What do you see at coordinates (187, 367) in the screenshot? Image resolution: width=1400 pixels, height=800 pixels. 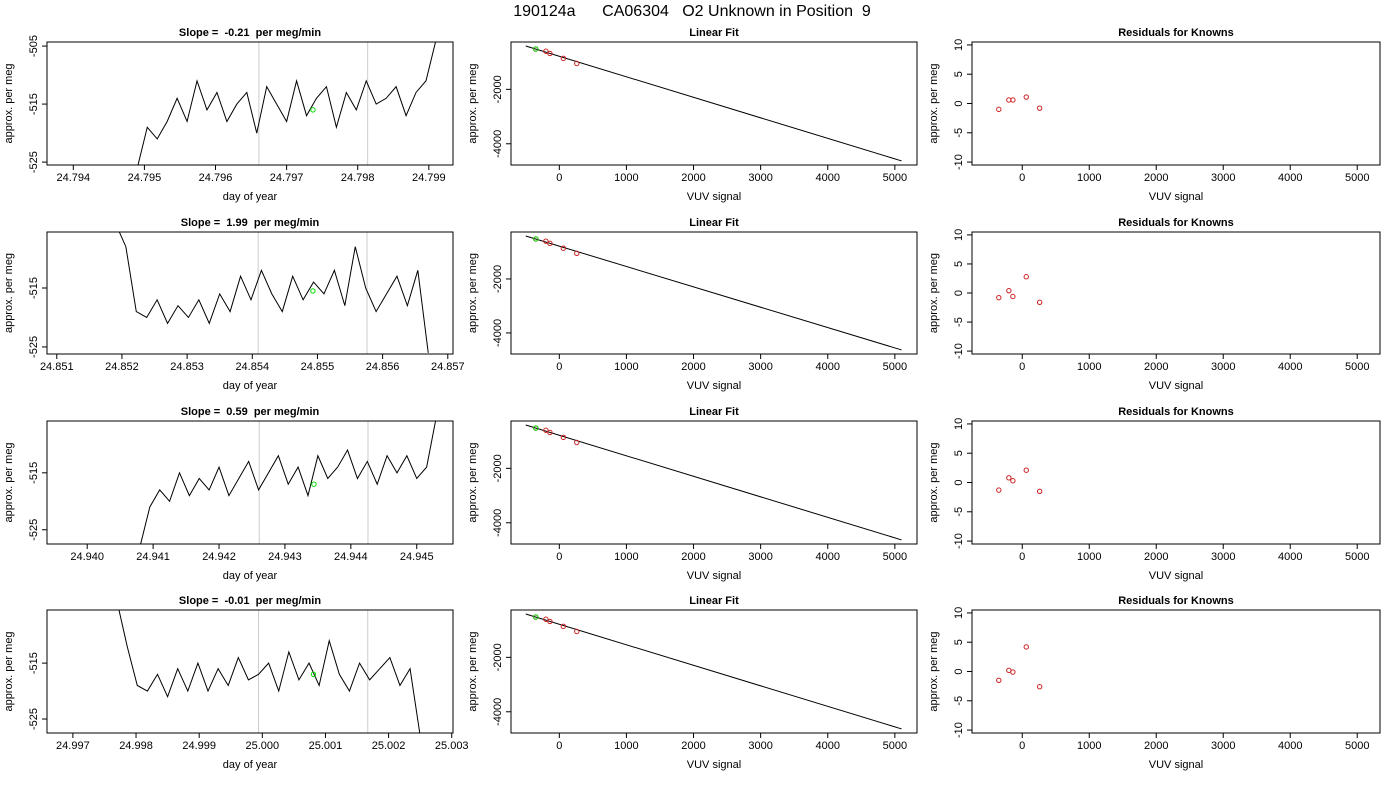 I see `x-tick-label: 24.853` at bounding box center [187, 367].